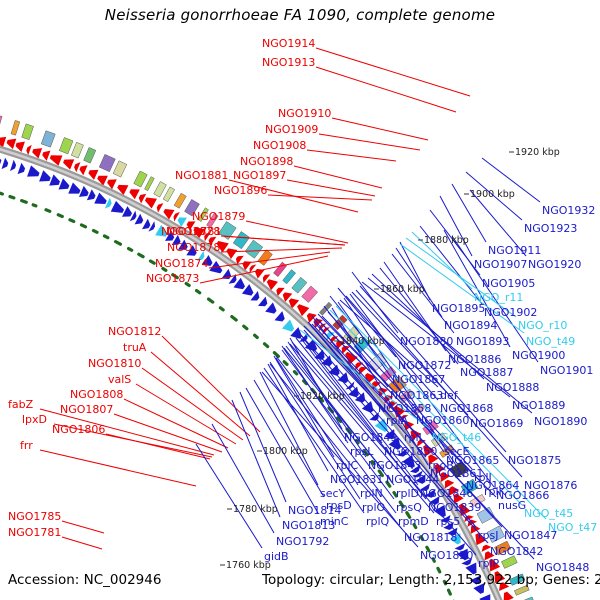 Image resolution: width=600 pixels, height=600 pixels. What do you see at coordinates (549, 513) in the screenshot?
I see `gene-label: NGO_t45` at bounding box center [549, 513].